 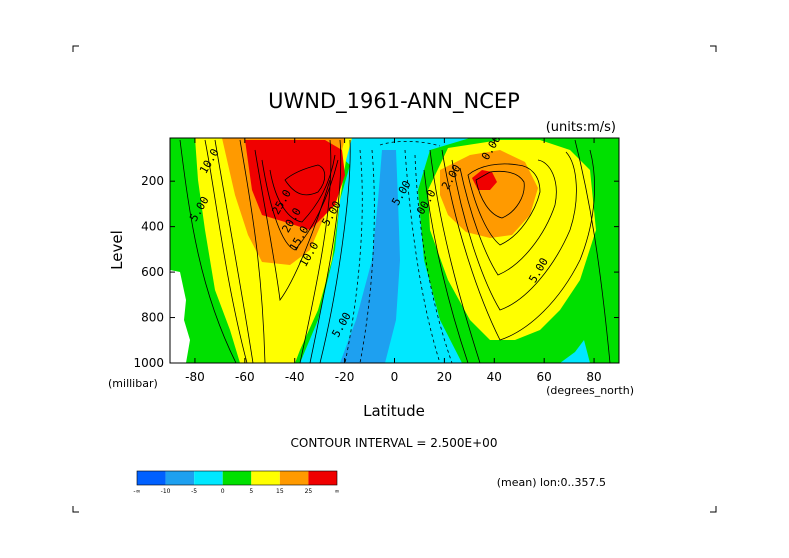 I want to click on x-tick-label: -20, so click(x=345, y=377).